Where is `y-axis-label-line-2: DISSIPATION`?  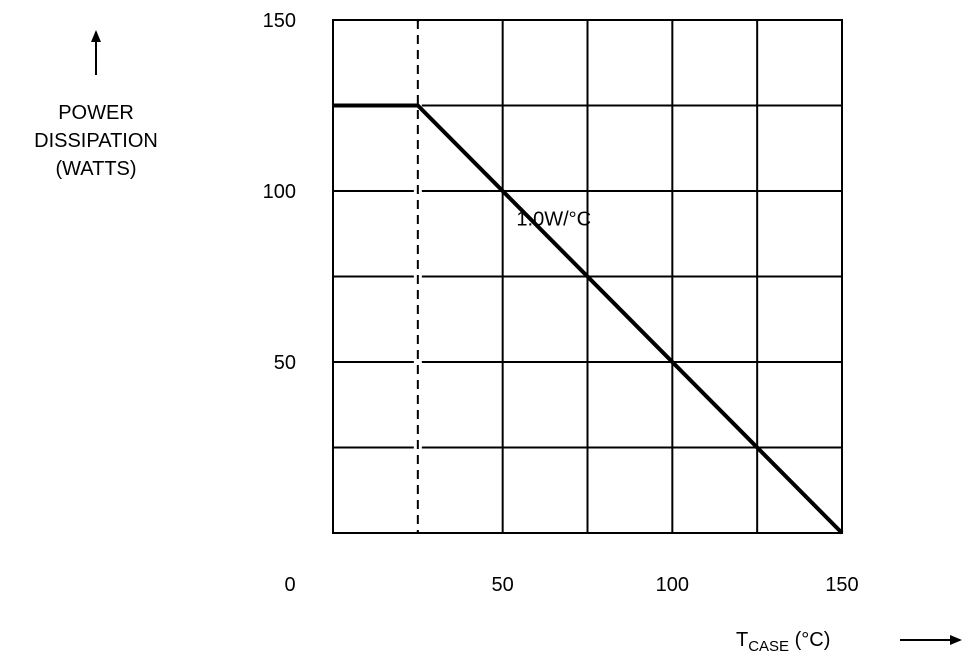 y-axis-label-line-2: DISSIPATION is located at coordinates (96, 141).